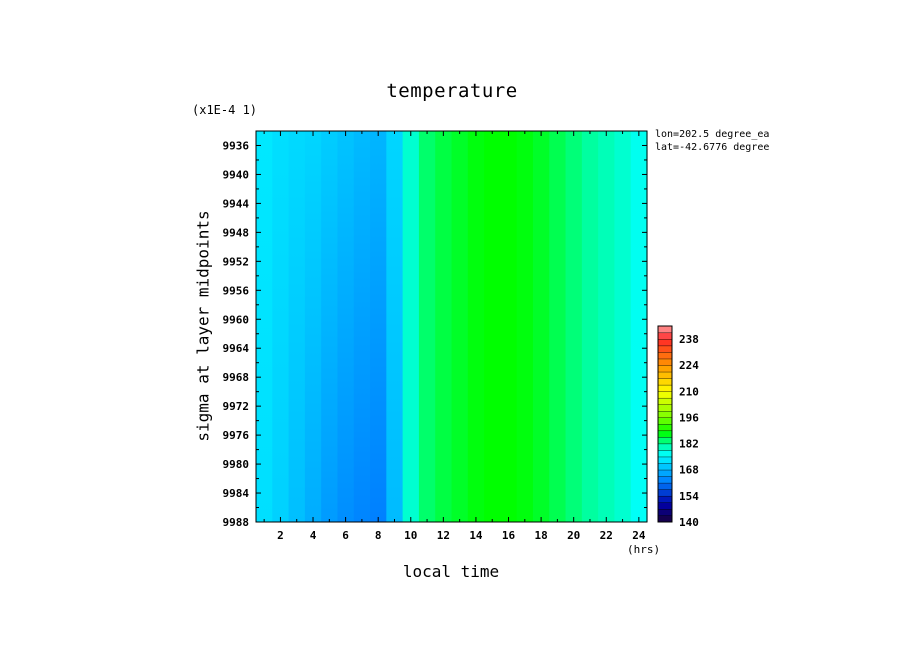  I want to click on y-tick-label: 9944, so click(236, 203).